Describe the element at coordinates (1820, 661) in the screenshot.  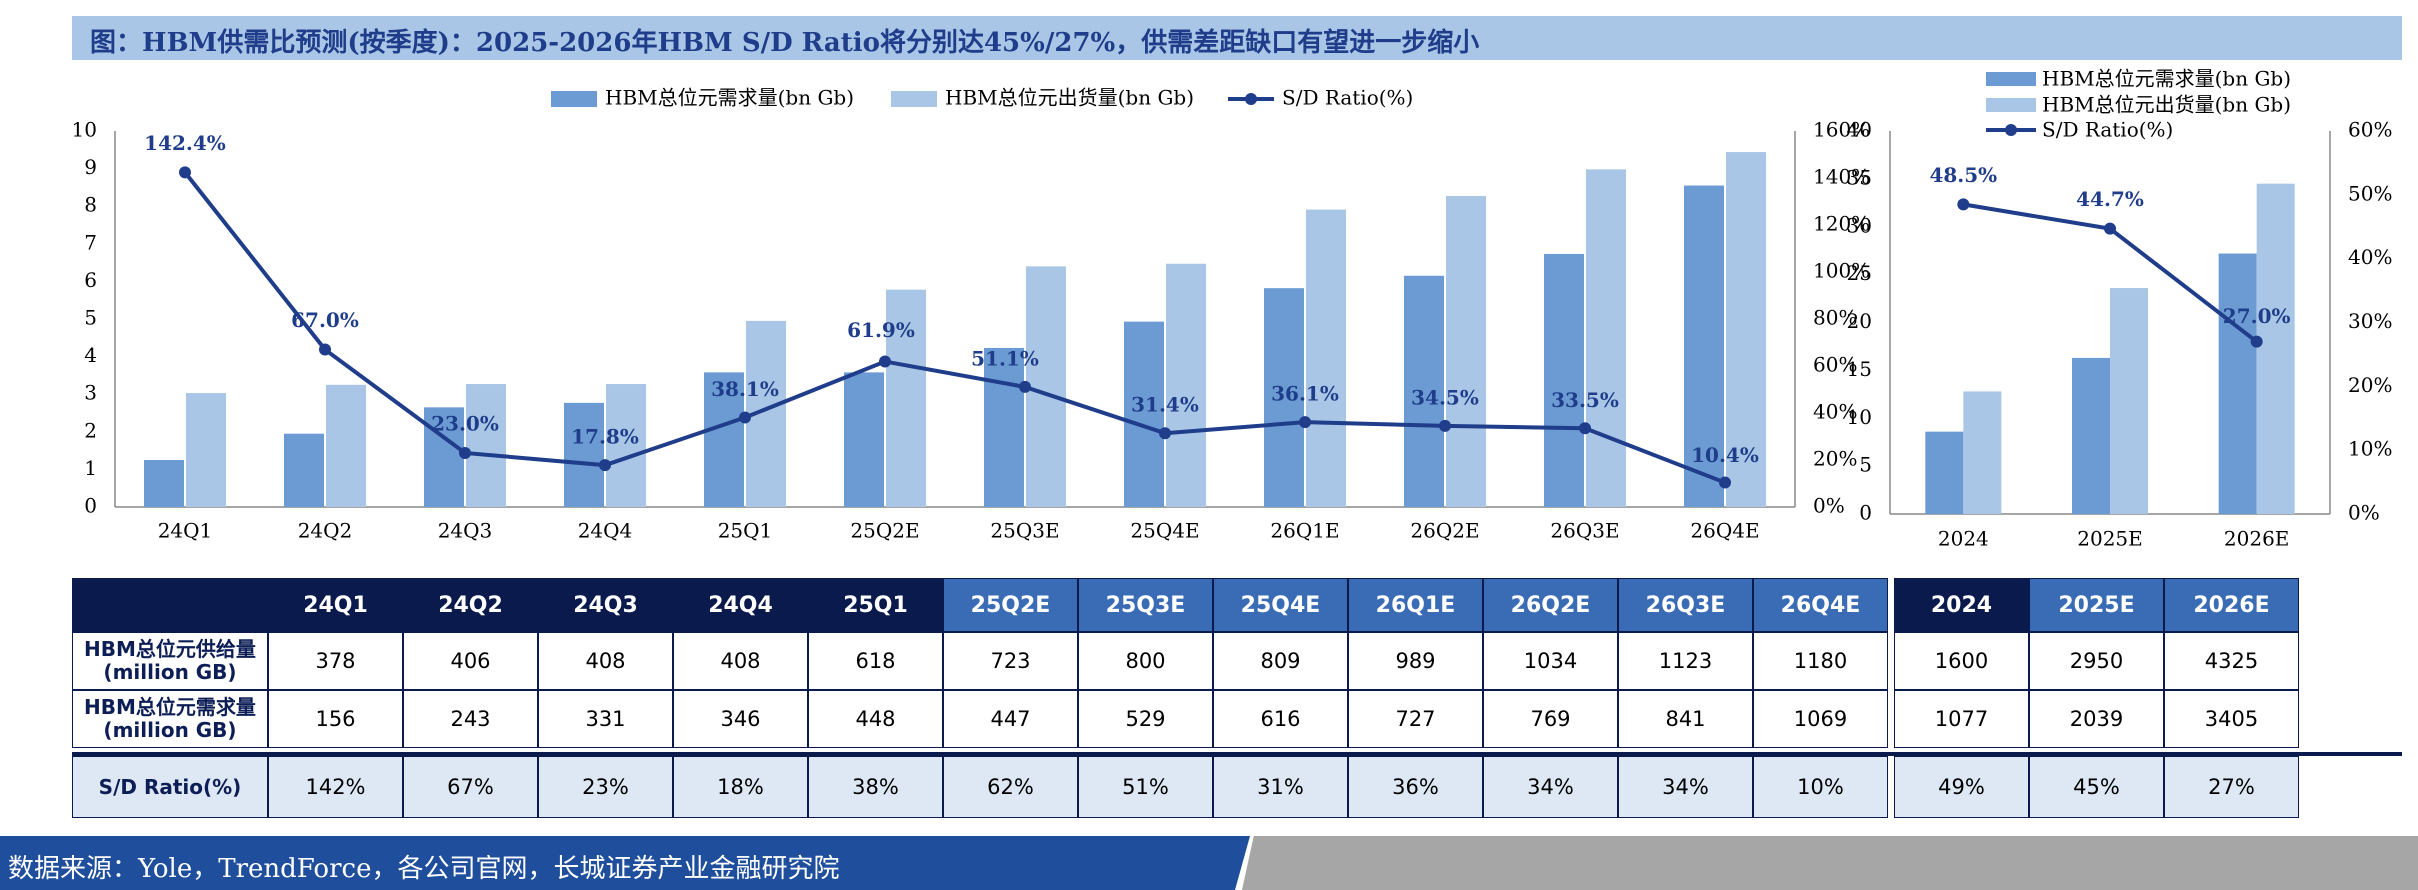
I see `table-cell: 1180` at that location.